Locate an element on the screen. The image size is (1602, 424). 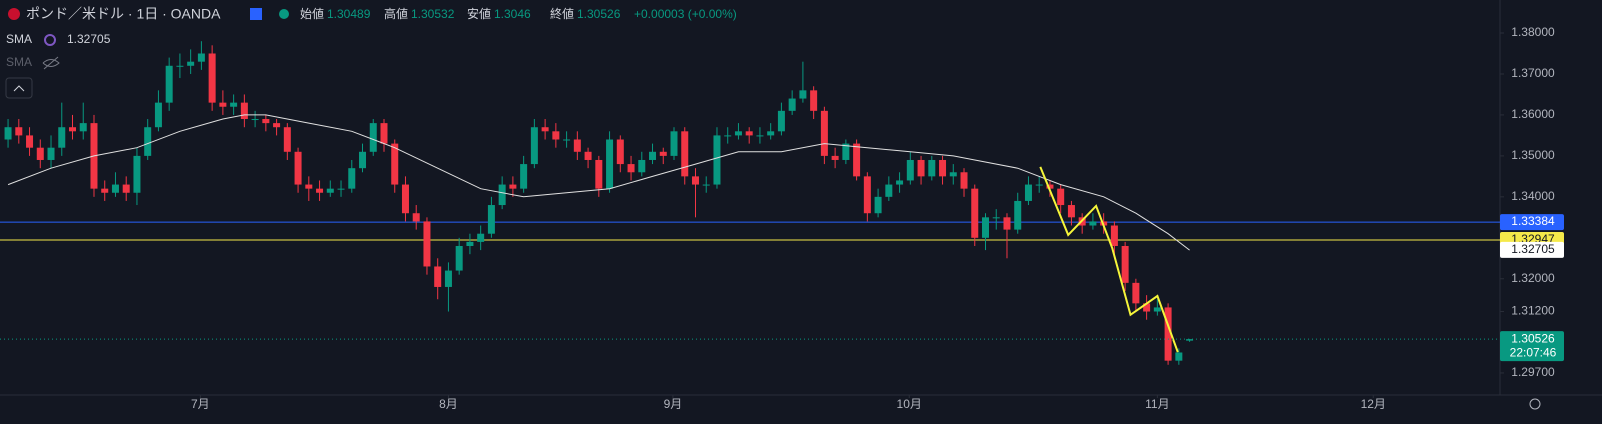
last-price-box is located at coordinates (1532, 346).